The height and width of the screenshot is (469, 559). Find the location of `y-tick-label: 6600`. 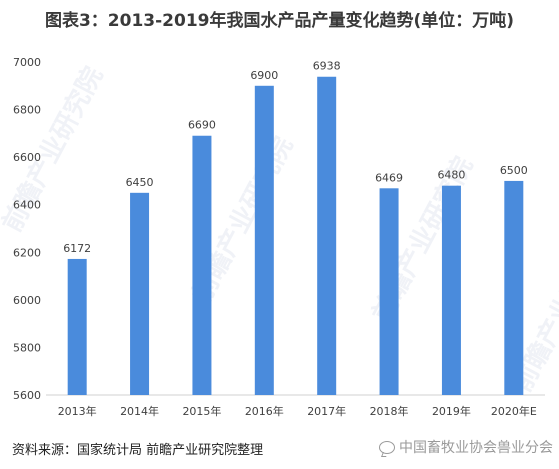

y-tick-label: 6600 is located at coordinates (27, 157).